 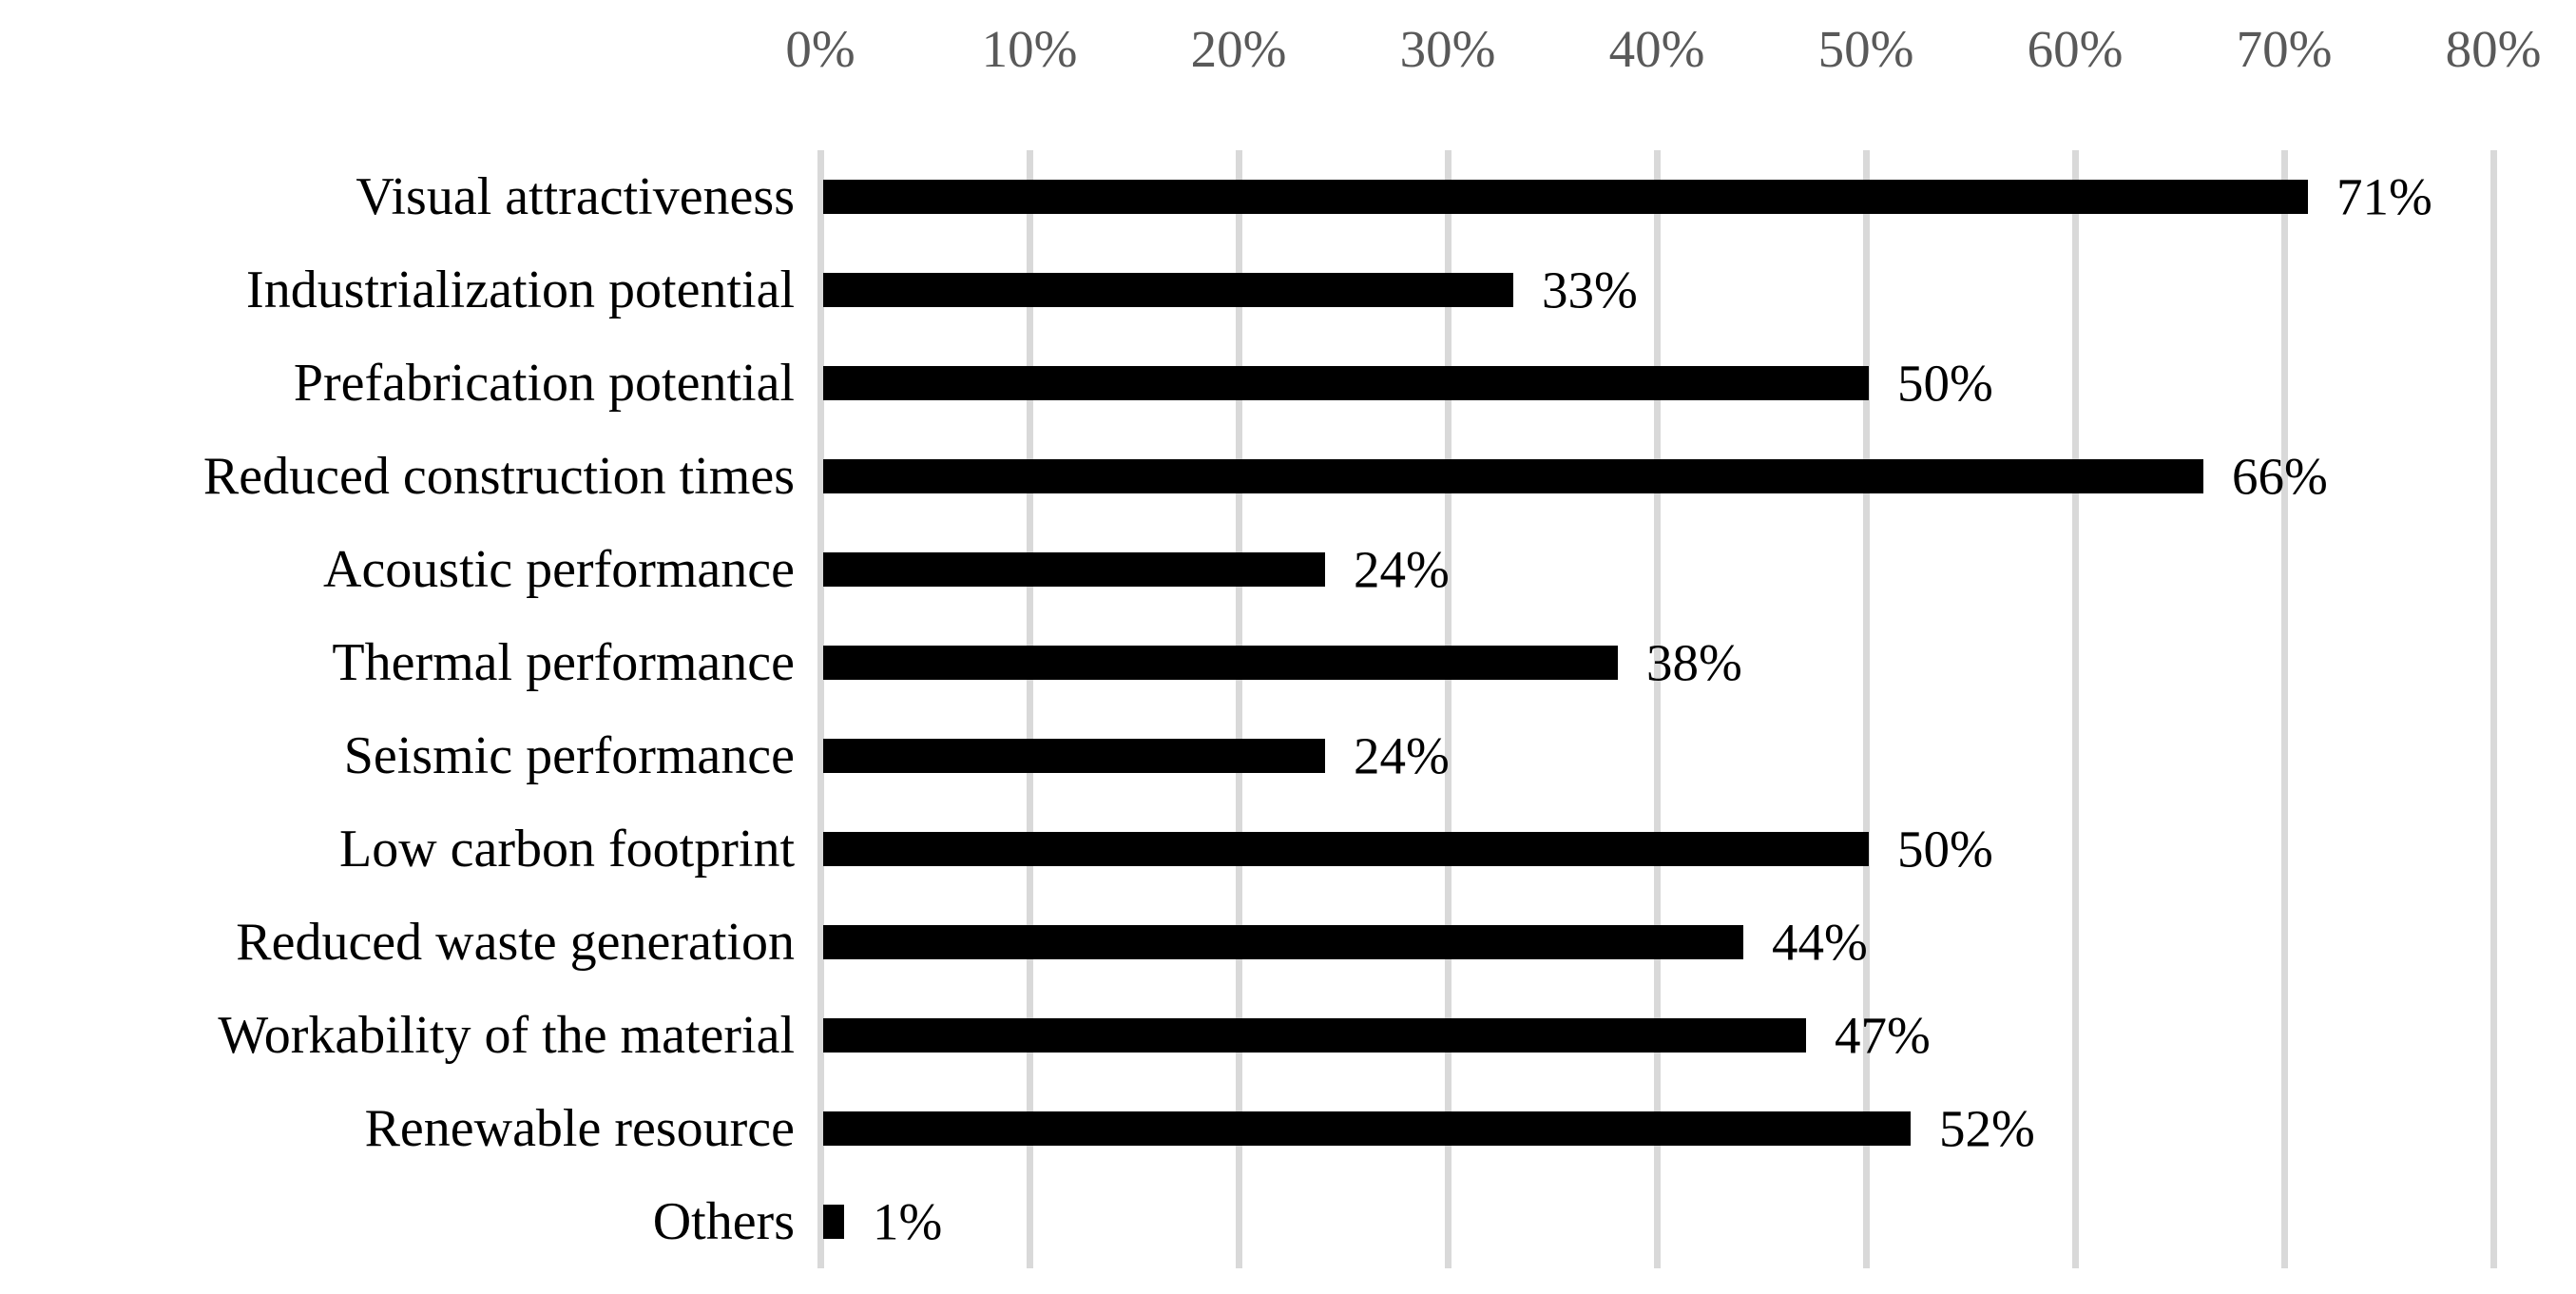 What do you see at coordinates (1987, 1129) in the screenshot?
I see `value-label: 52%` at bounding box center [1987, 1129].